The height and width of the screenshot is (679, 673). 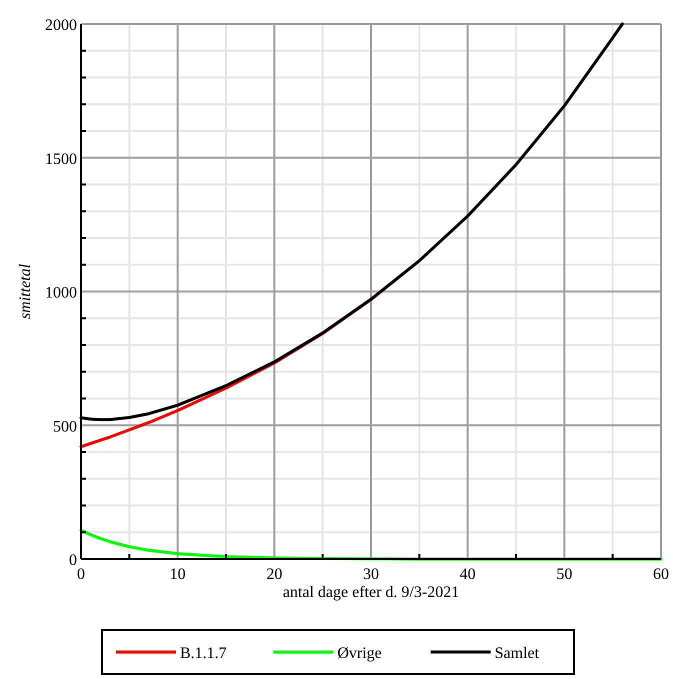 I want to click on legend-label: Øvrige, so click(x=359, y=653).